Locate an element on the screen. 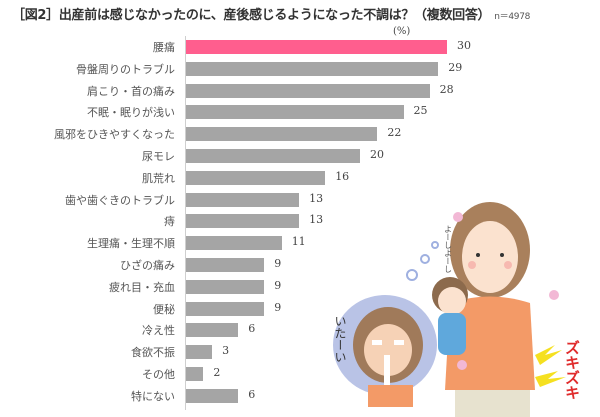  bar-row: 風邪をひきやすくなった 22 is located at coordinates (300, 135).